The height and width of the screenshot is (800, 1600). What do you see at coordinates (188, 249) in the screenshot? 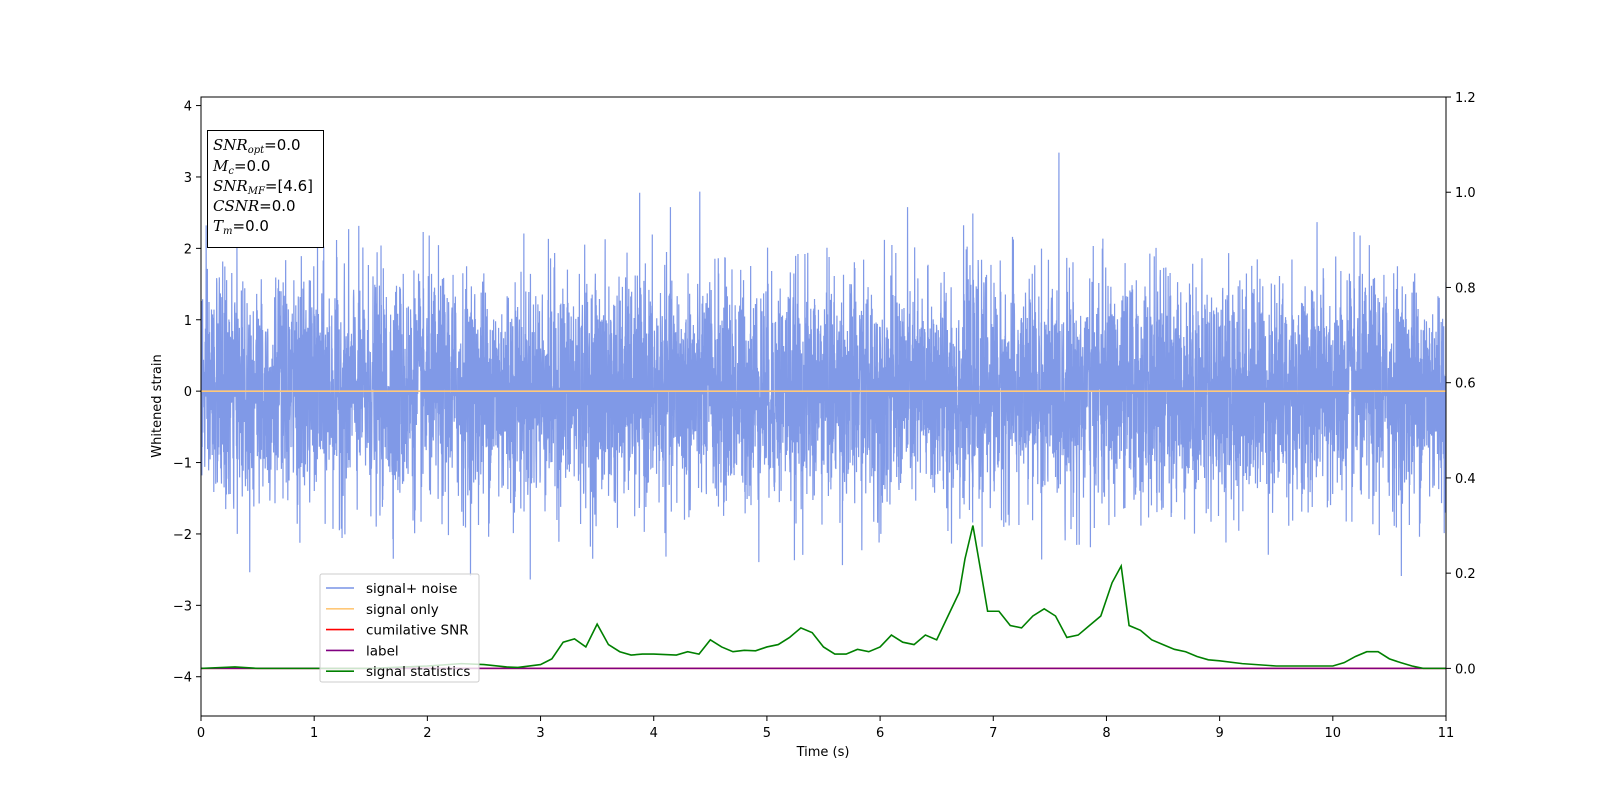
I see `y-left-tick-label: 2` at bounding box center [188, 249].